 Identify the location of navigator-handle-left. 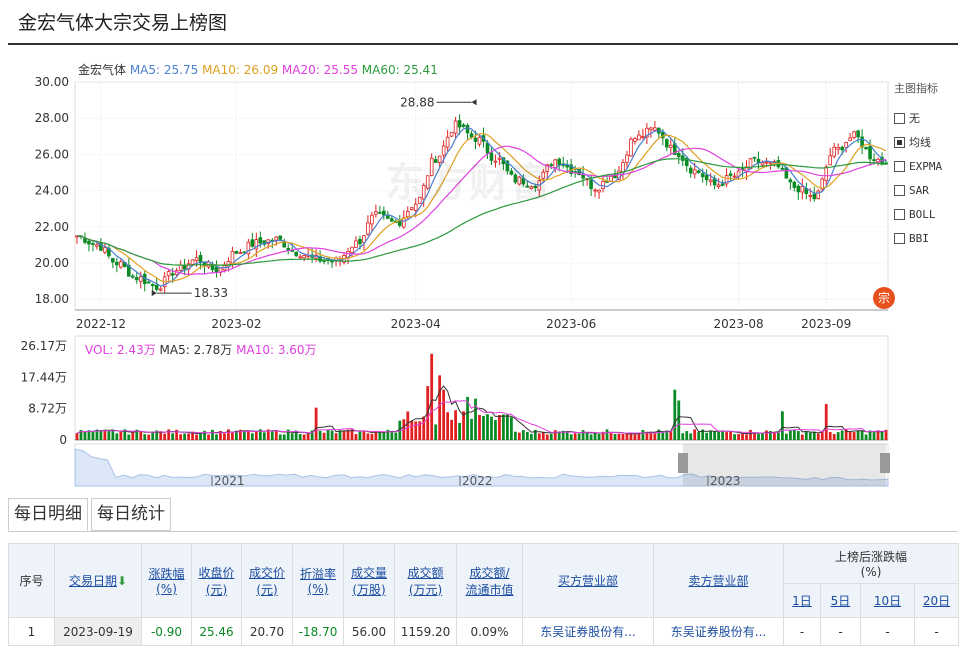
(683, 463).